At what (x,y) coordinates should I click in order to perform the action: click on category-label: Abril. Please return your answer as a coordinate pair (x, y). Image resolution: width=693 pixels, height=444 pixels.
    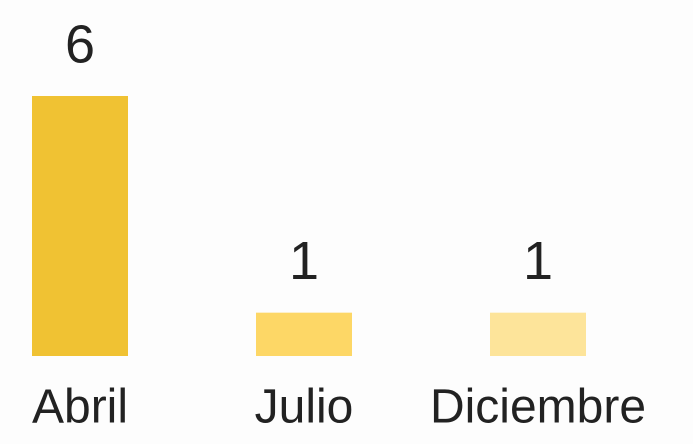
    Looking at the image, I should click on (80, 407).